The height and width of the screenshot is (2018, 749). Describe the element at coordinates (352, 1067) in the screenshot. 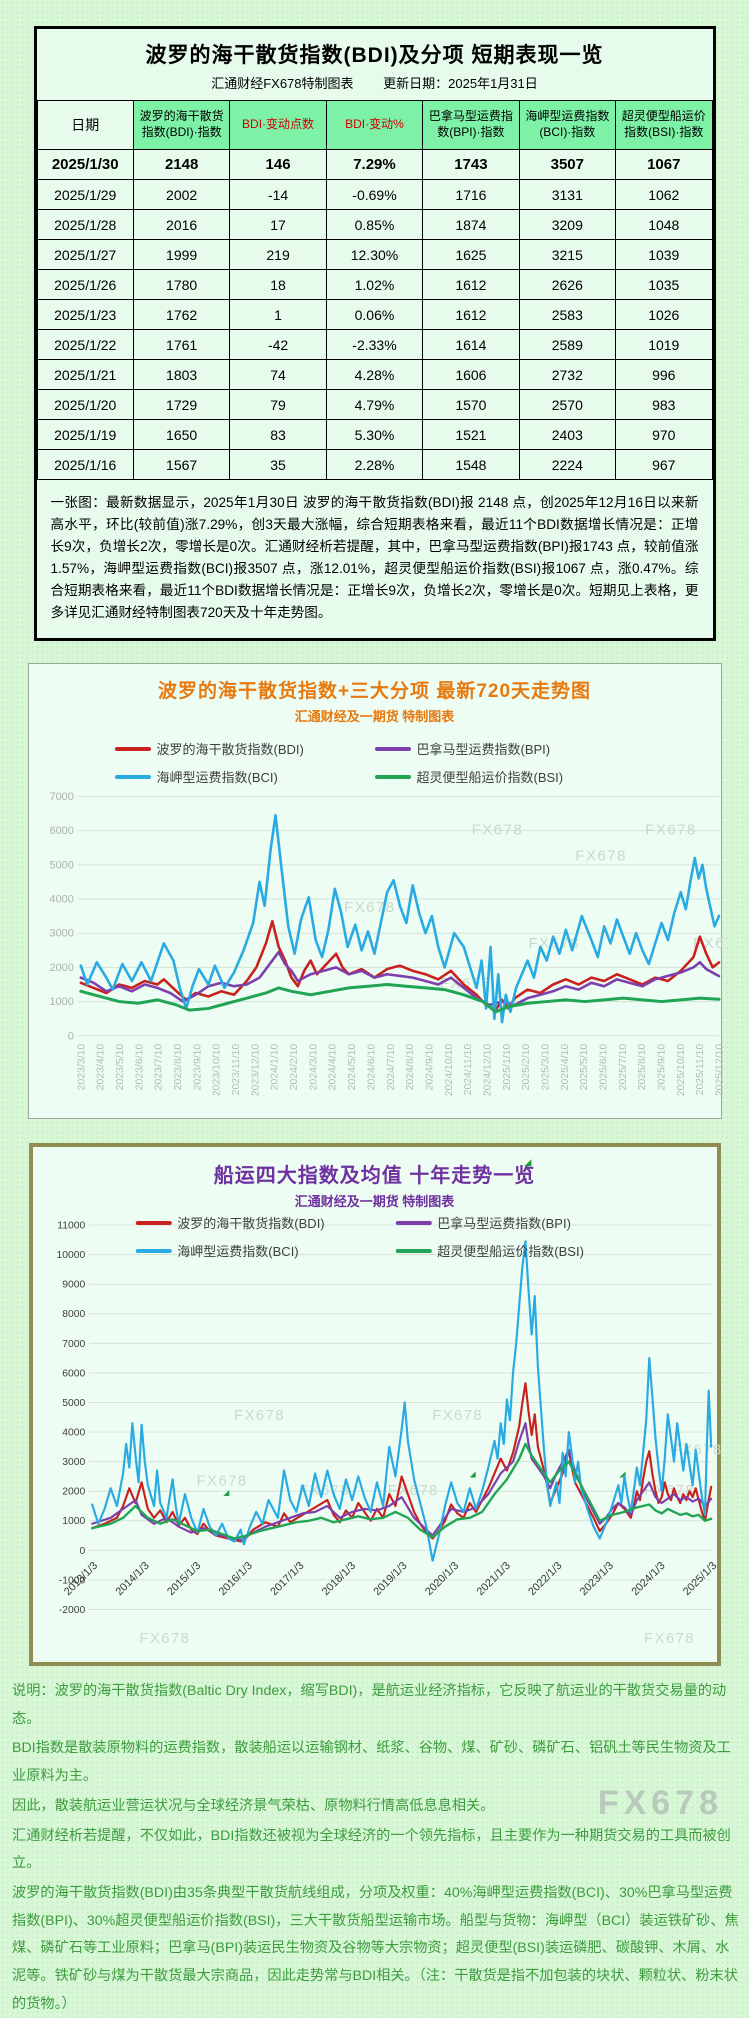

I see `svg-text: 2024/5/10` at that location.